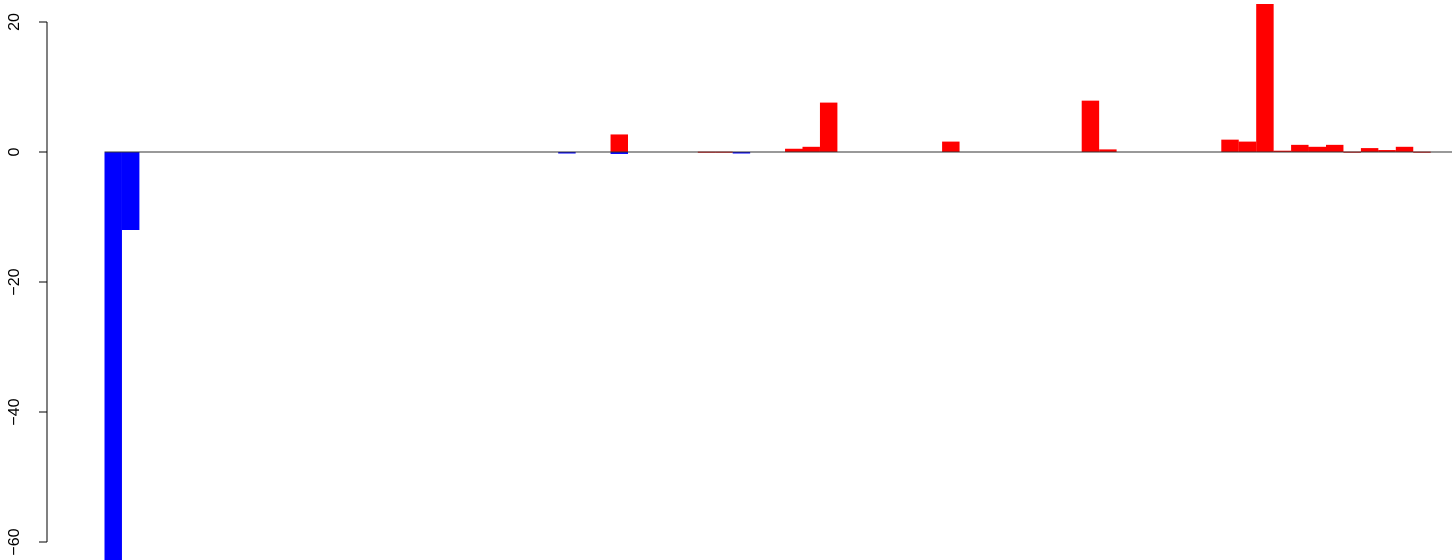 The image size is (1452, 560). What do you see at coordinates (14, 411) in the screenshot?
I see `y-tick-label: −40` at bounding box center [14, 411].